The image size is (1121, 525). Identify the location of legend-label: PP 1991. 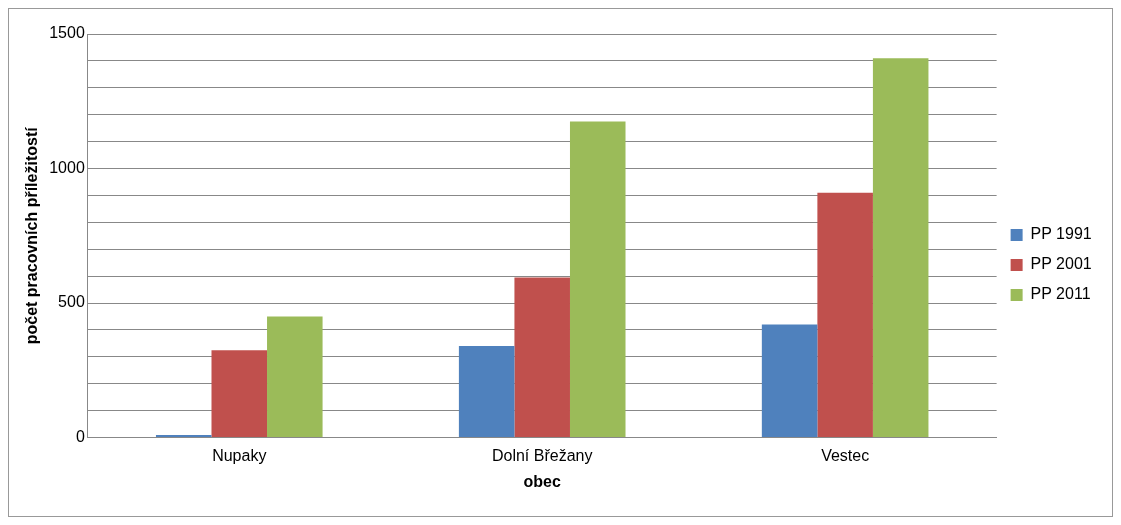
(1061, 234).